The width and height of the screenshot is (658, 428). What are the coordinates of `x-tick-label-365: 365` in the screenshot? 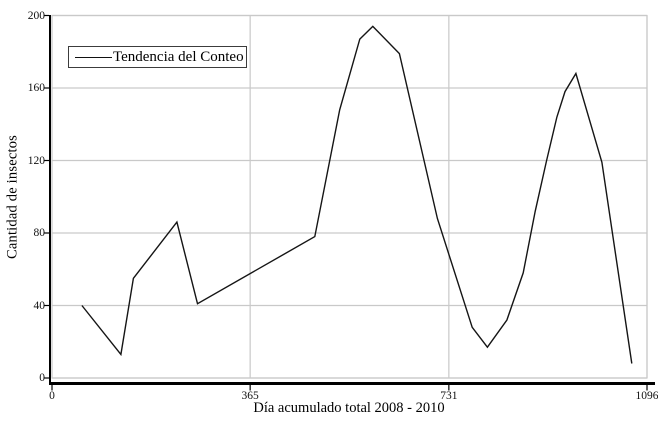 It's located at (250, 396).